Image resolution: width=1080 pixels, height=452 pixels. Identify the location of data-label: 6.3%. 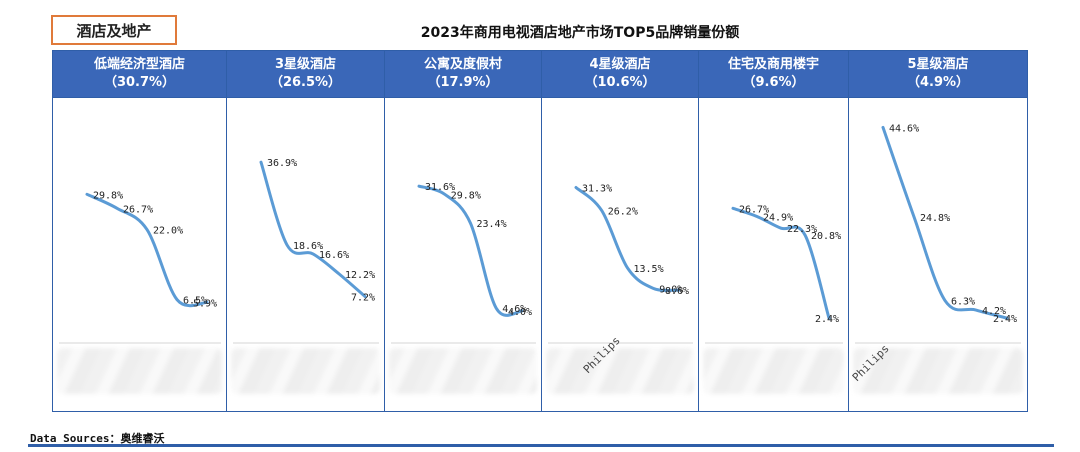
(963, 302).